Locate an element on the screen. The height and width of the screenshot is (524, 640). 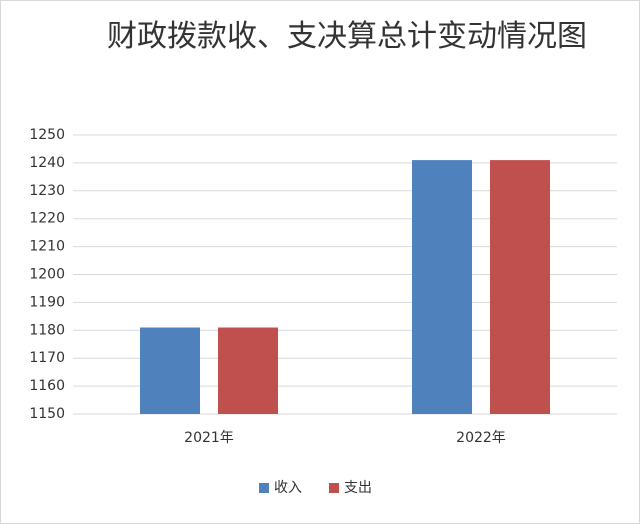
y-tick-label: 1160 is located at coordinates (47, 386).